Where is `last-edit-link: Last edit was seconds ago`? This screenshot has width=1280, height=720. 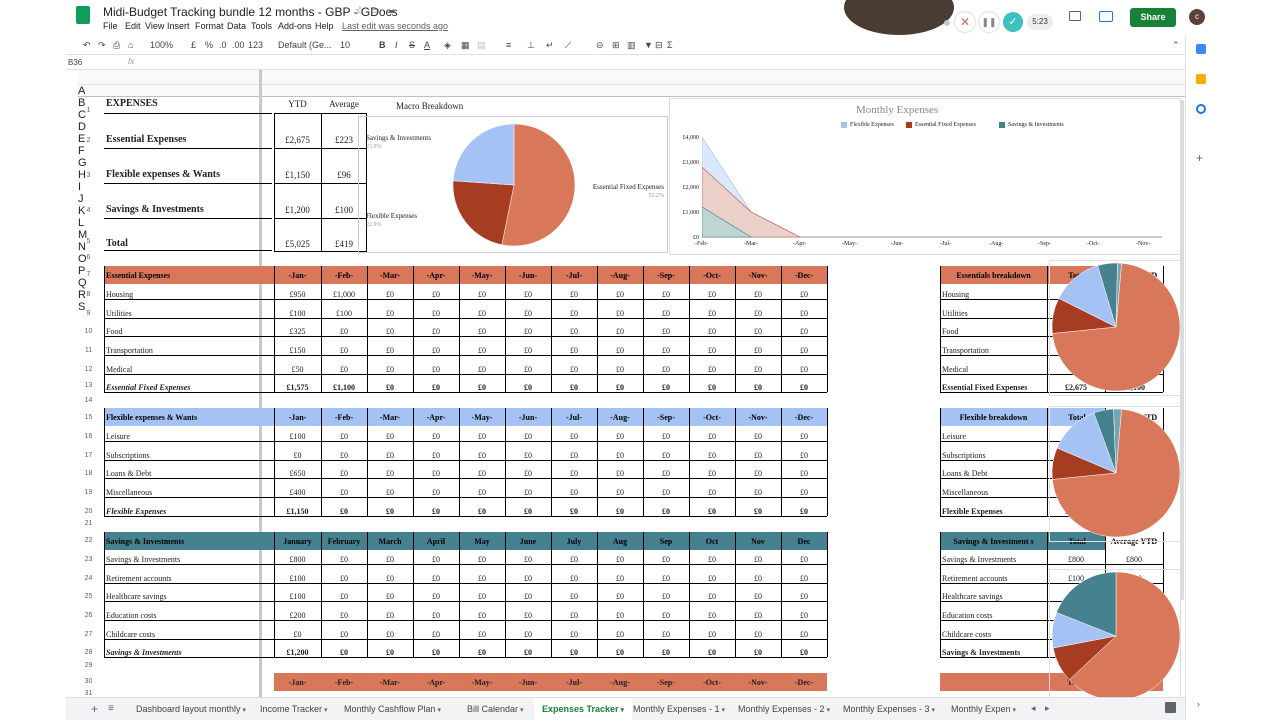 last-edit-link: Last edit was seconds ago is located at coordinates (395, 26).